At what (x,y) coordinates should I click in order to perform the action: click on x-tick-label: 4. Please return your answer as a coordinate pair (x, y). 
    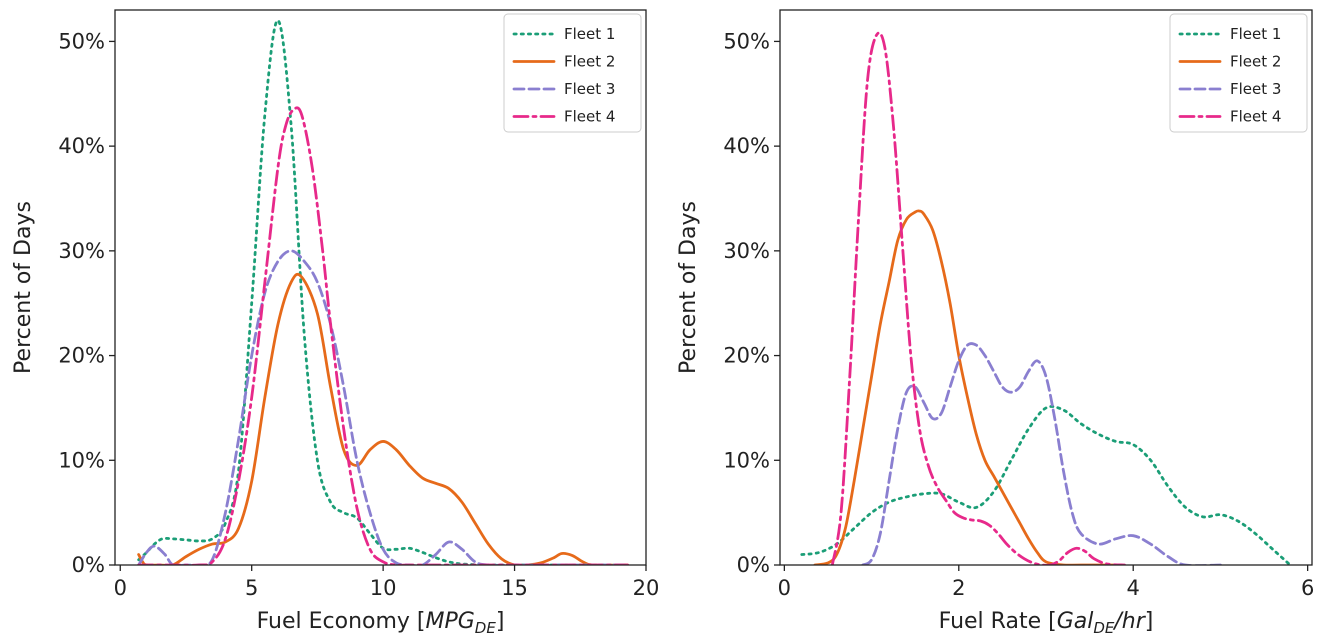
    Looking at the image, I should click on (1133, 588).